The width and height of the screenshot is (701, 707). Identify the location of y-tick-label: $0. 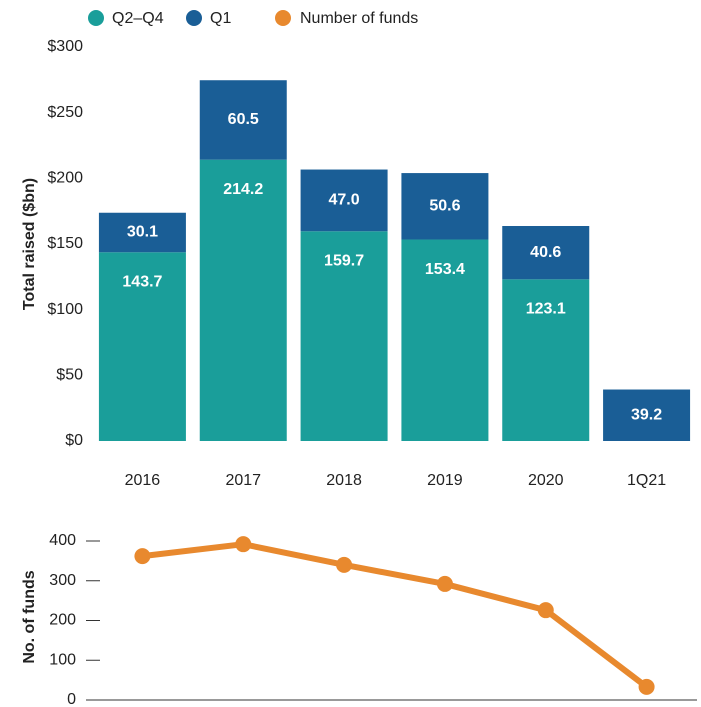
(74, 440).